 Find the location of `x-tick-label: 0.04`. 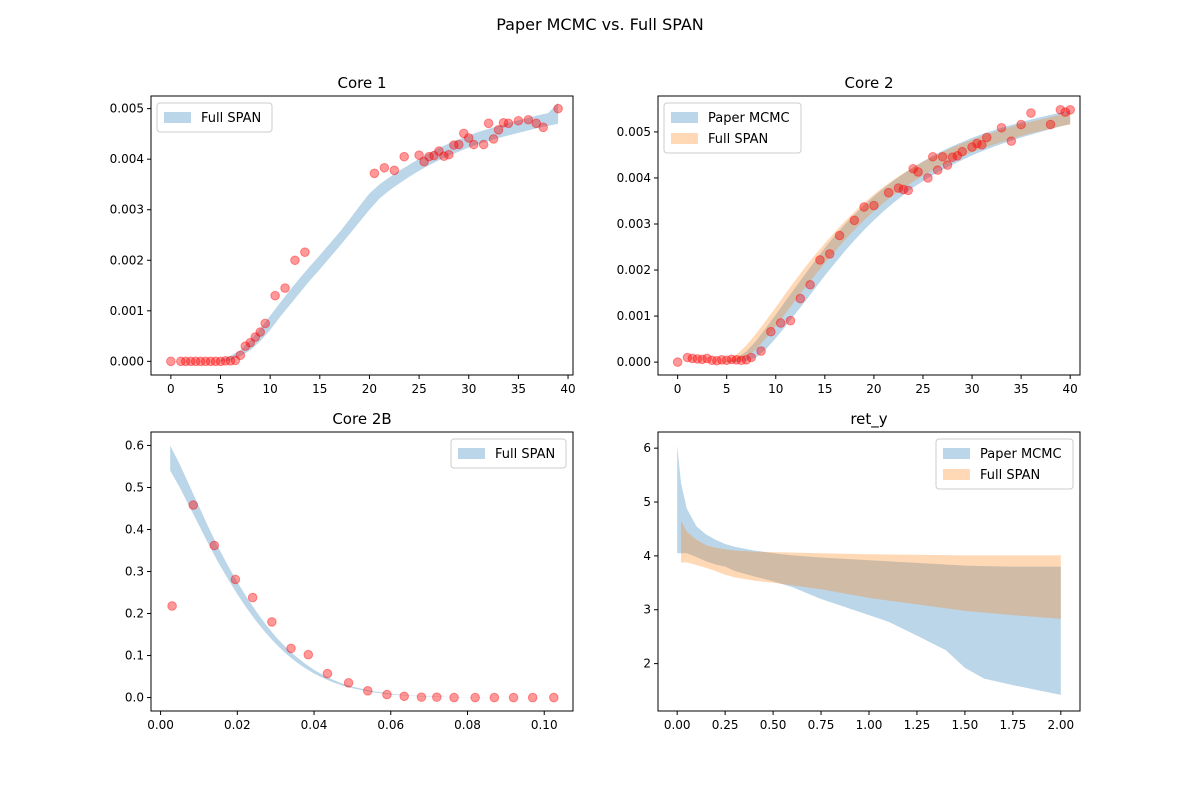

x-tick-label: 0.04 is located at coordinates (314, 725).